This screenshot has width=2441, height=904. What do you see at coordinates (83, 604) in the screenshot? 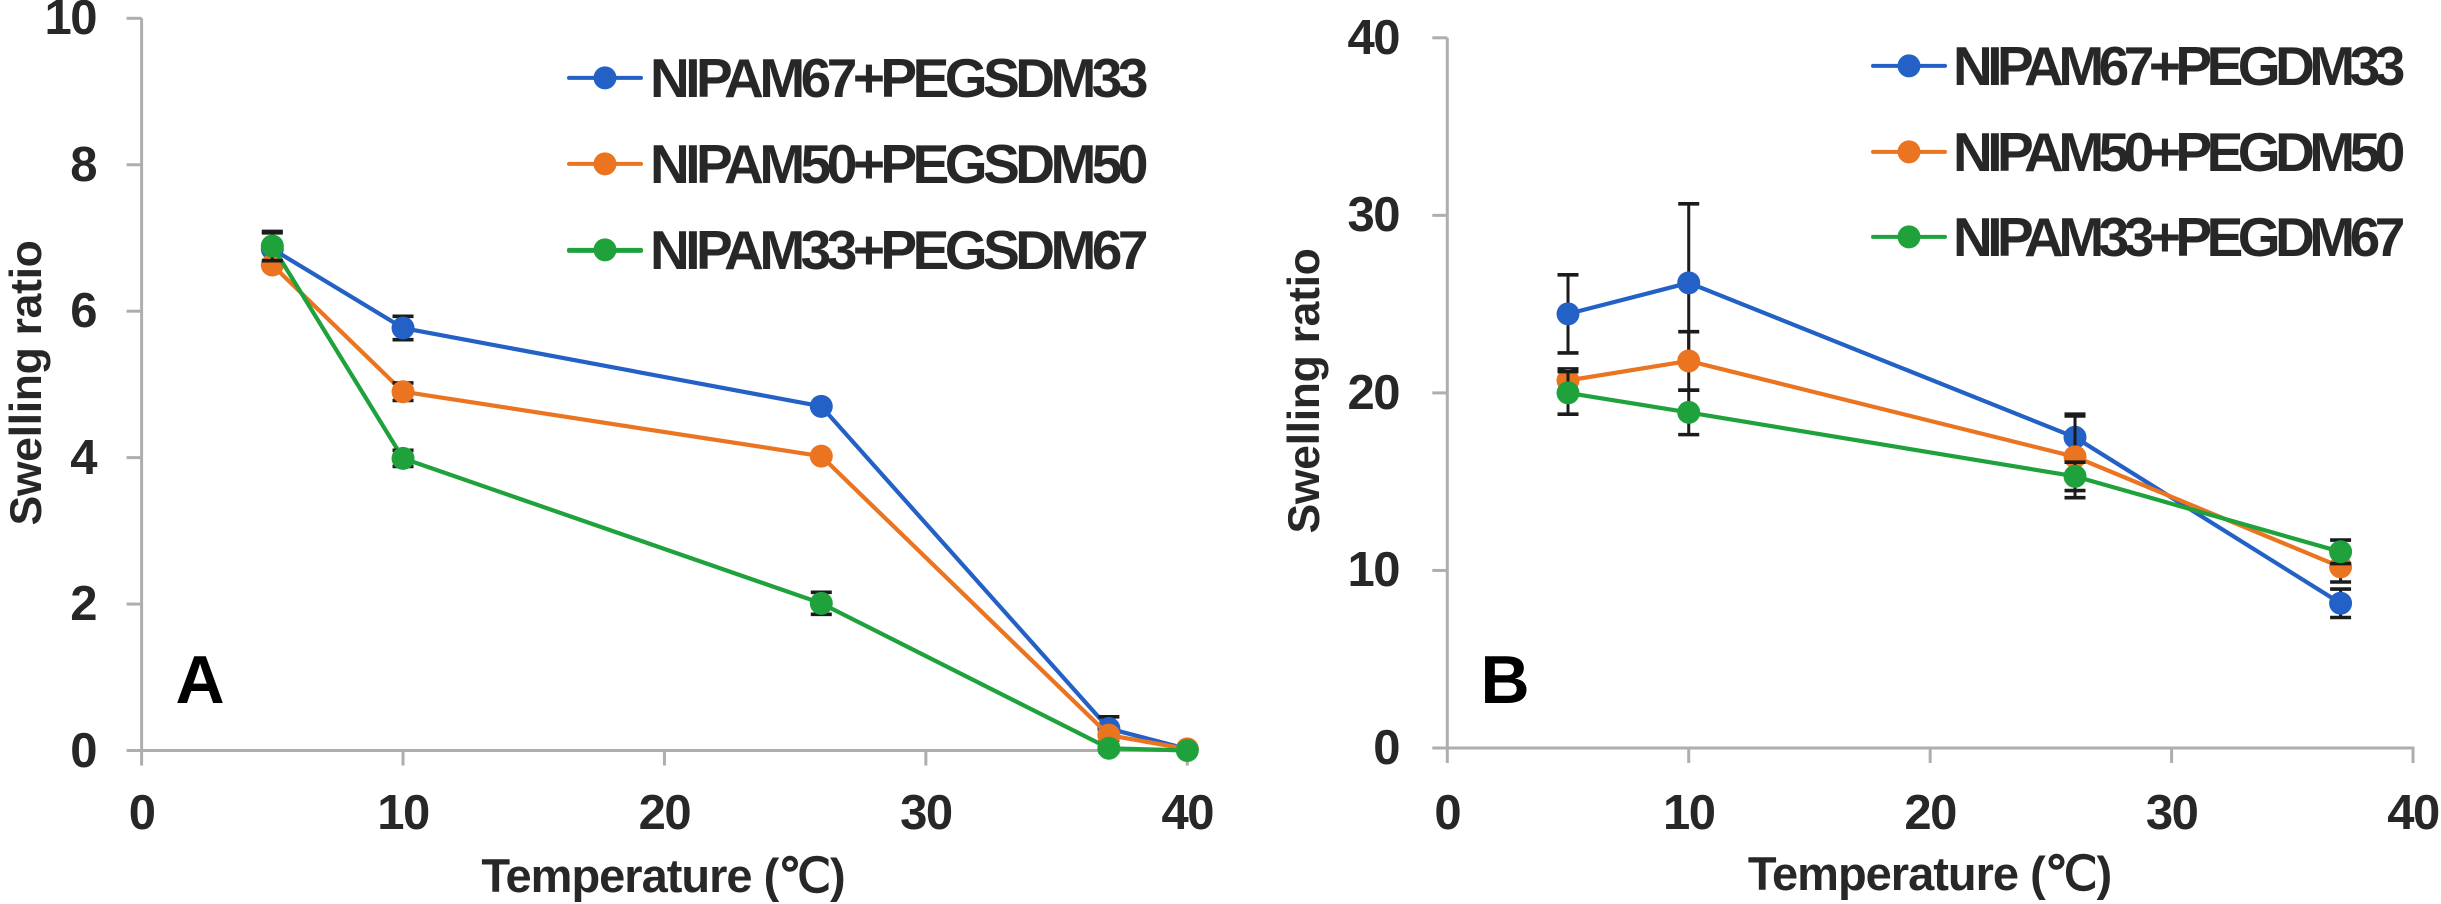
I see `y-tick-label: 2` at bounding box center [83, 604].